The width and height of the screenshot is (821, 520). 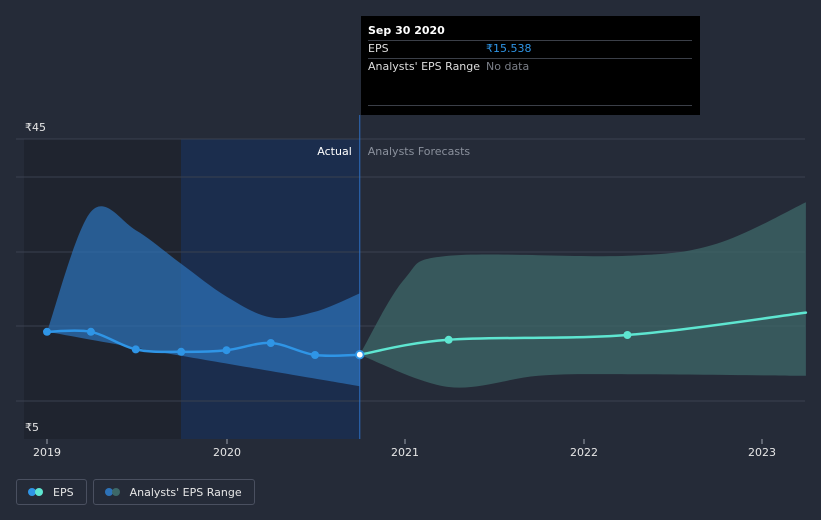 What do you see at coordinates (405, 452) in the screenshot?
I see `x-tick-label-2021: 2021` at bounding box center [405, 452].